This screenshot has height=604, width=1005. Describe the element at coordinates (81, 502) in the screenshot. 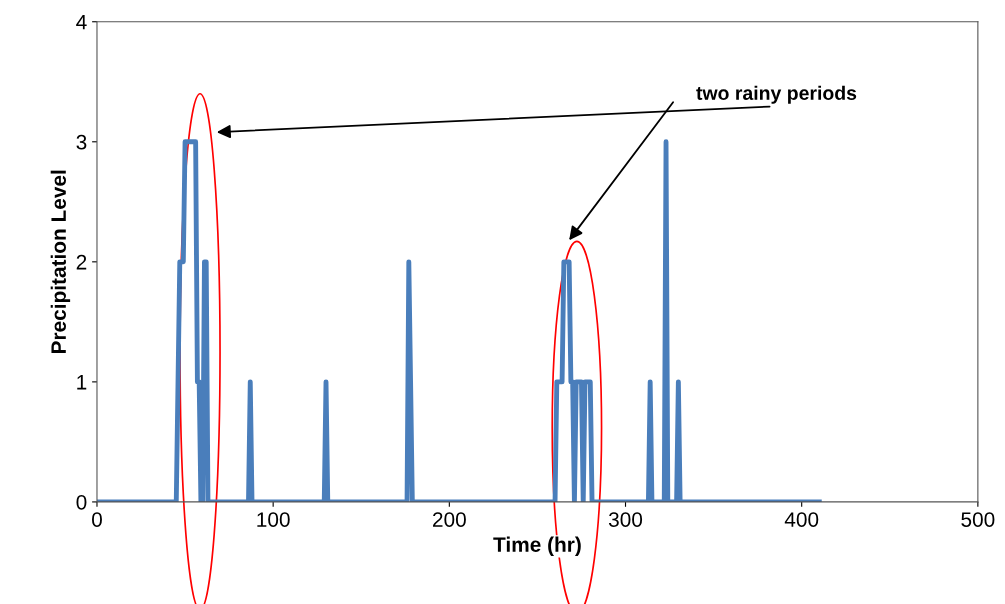

I see `y-tick-label: 0` at that location.